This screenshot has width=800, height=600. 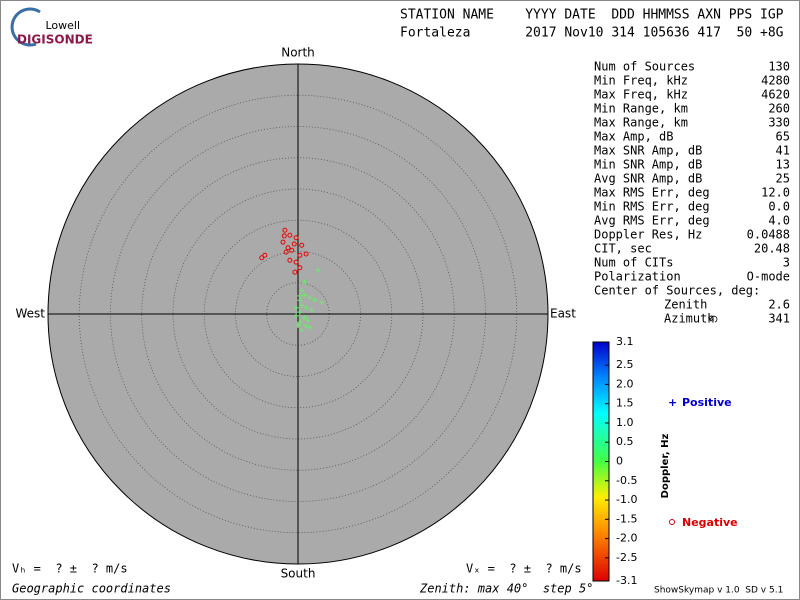 I want to click on zenith-note: Zenith: max 40° step 5°, so click(x=506, y=589).